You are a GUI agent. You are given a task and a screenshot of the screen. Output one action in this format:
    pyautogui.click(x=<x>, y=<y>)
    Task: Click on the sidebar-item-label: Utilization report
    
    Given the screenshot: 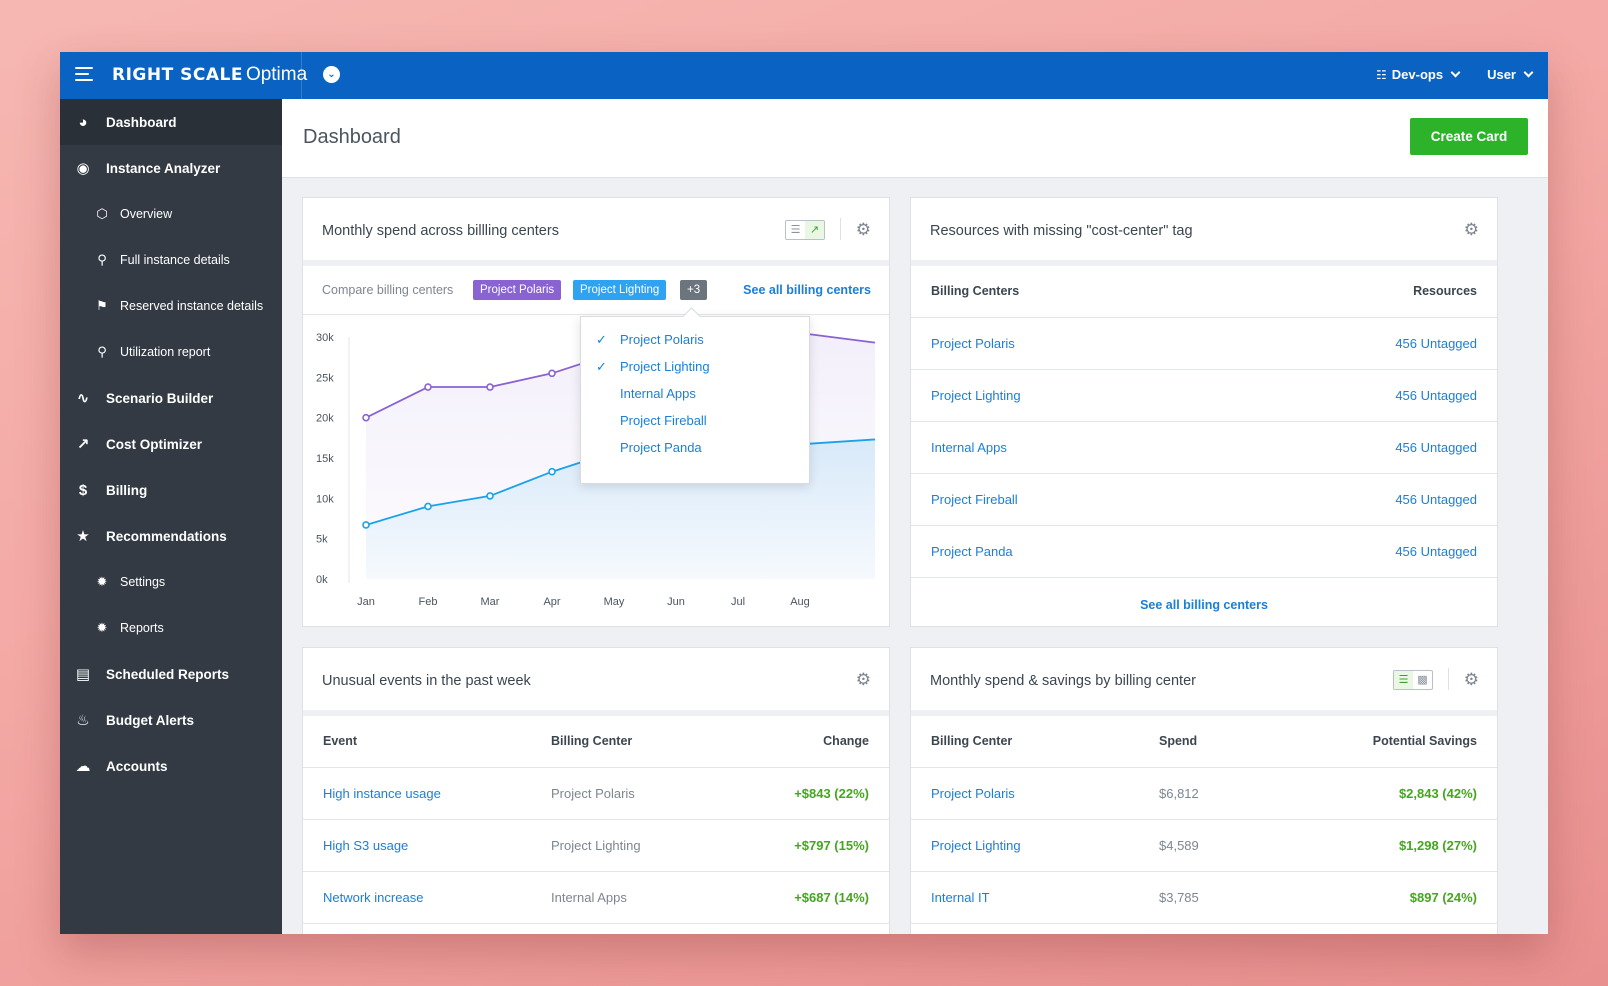 What is the action you would take?
    pyautogui.click(x=165, y=352)
    